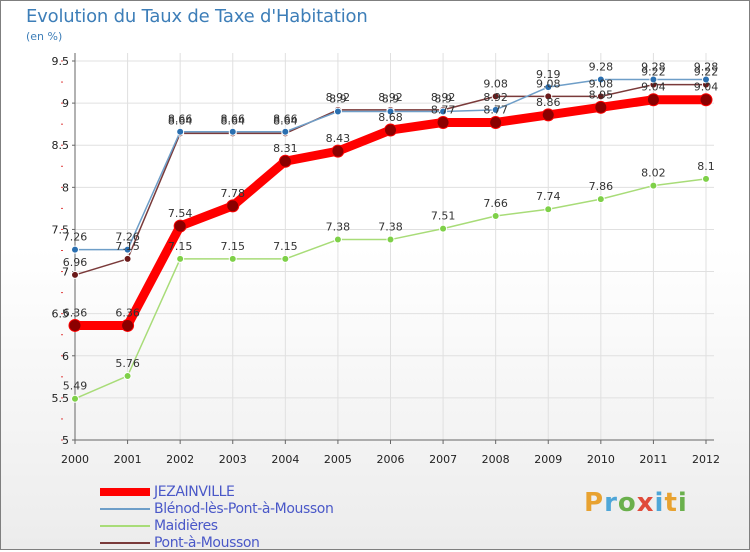 This screenshot has width=750, height=552. What do you see at coordinates (207, 543) in the screenshot?
I see `legend-label: Pont-à-Mousson` at bounding box center [207, 543].